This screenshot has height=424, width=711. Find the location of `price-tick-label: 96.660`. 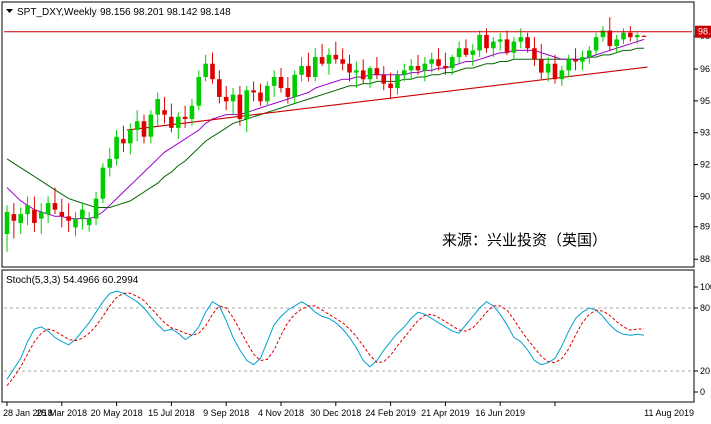

price-tick-label: 96.660 is located at coordinates (705, 69).